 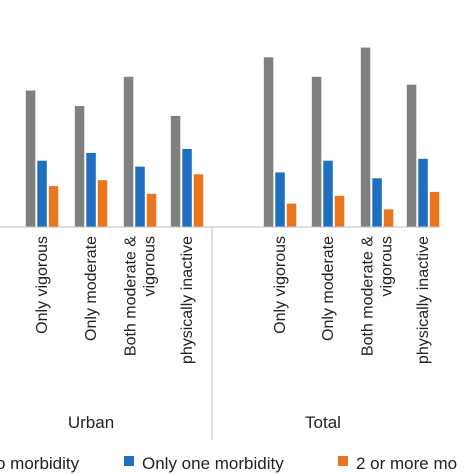 What do you see at coordinates (406, 463) in the screenshot?
I see `legend-label: 2 or more mo` at bounding box center [406, 463].